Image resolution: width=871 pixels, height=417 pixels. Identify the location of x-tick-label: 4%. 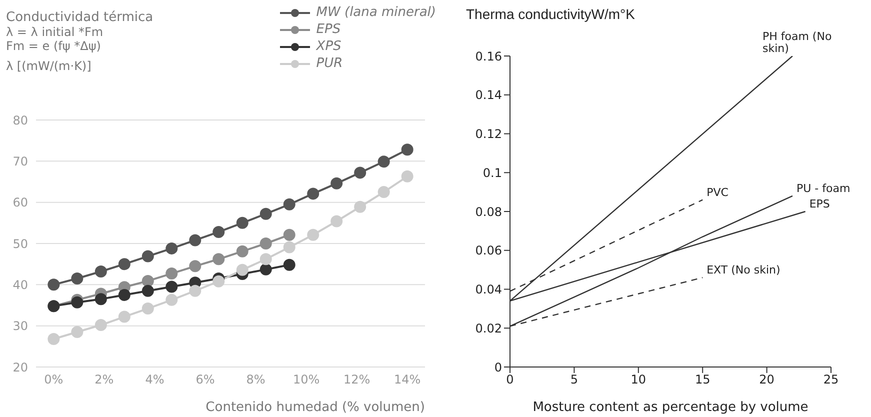
(154, 379).